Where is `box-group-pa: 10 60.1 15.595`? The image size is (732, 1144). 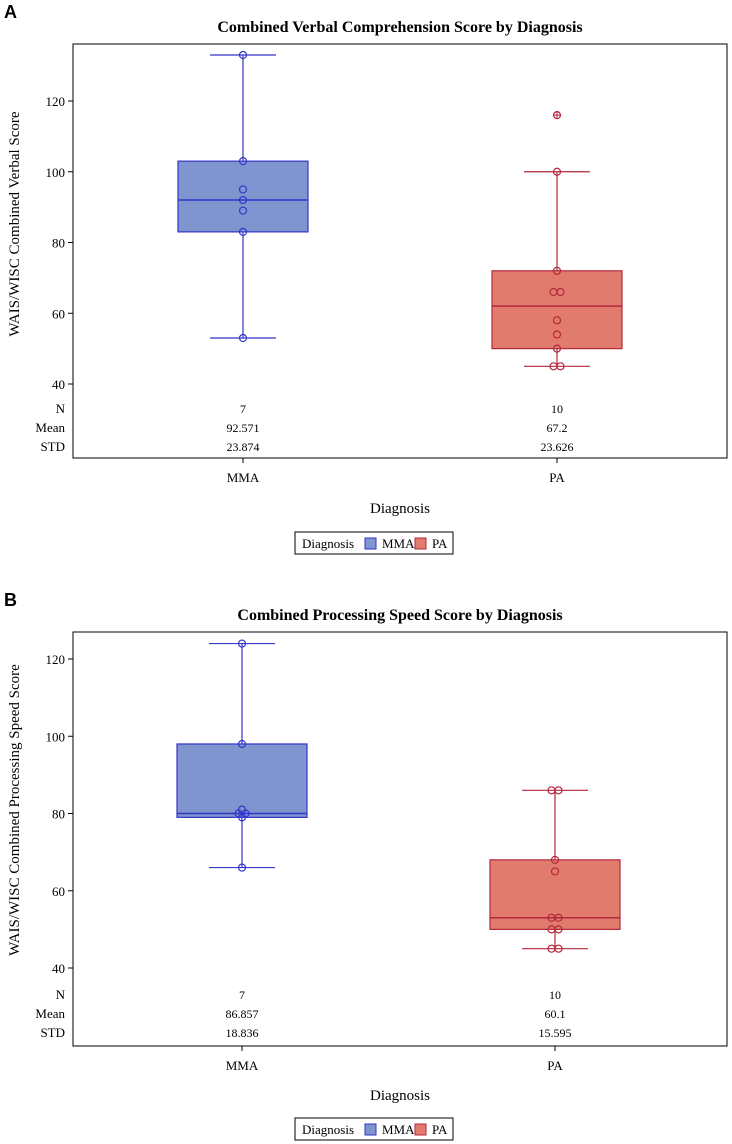 box-group-pa: 10 60.1 15.595 is located at coordinates (555, 913).